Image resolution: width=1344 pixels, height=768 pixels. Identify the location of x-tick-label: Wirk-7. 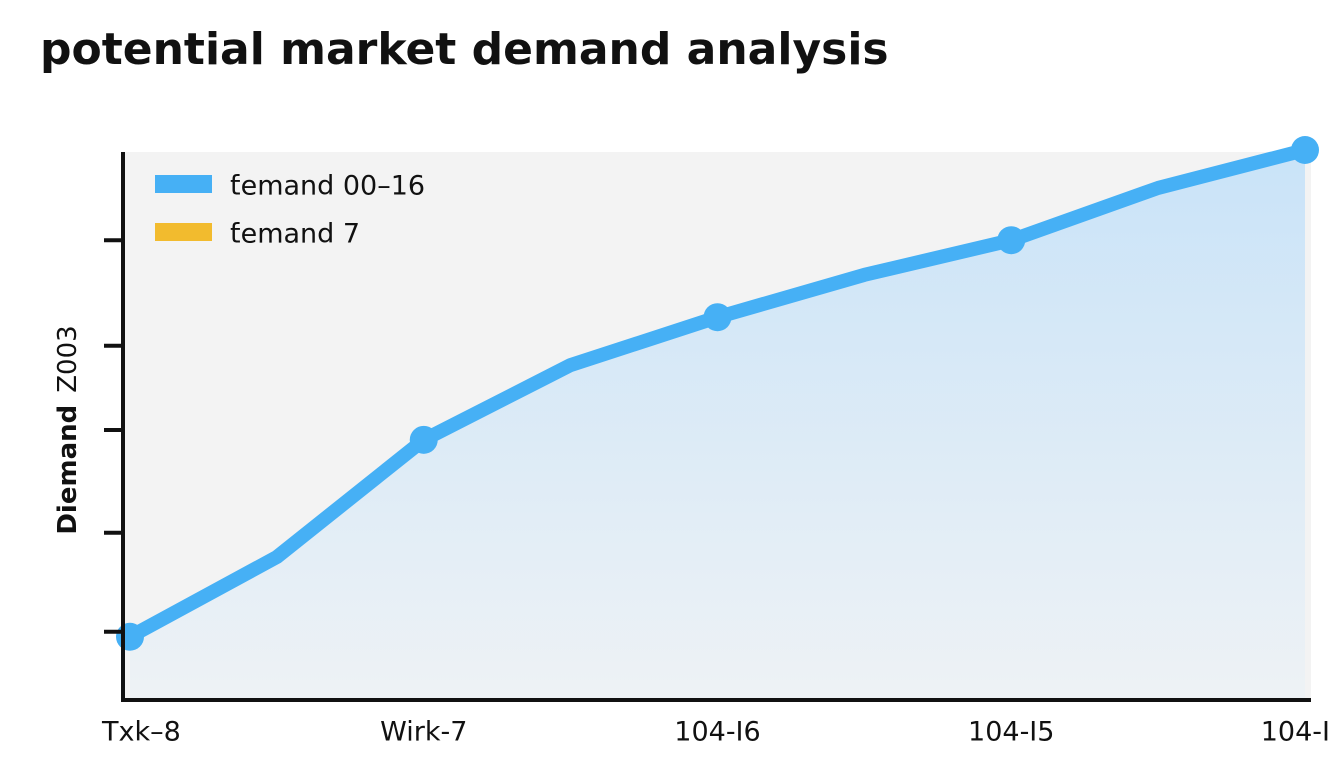
(423, 732).